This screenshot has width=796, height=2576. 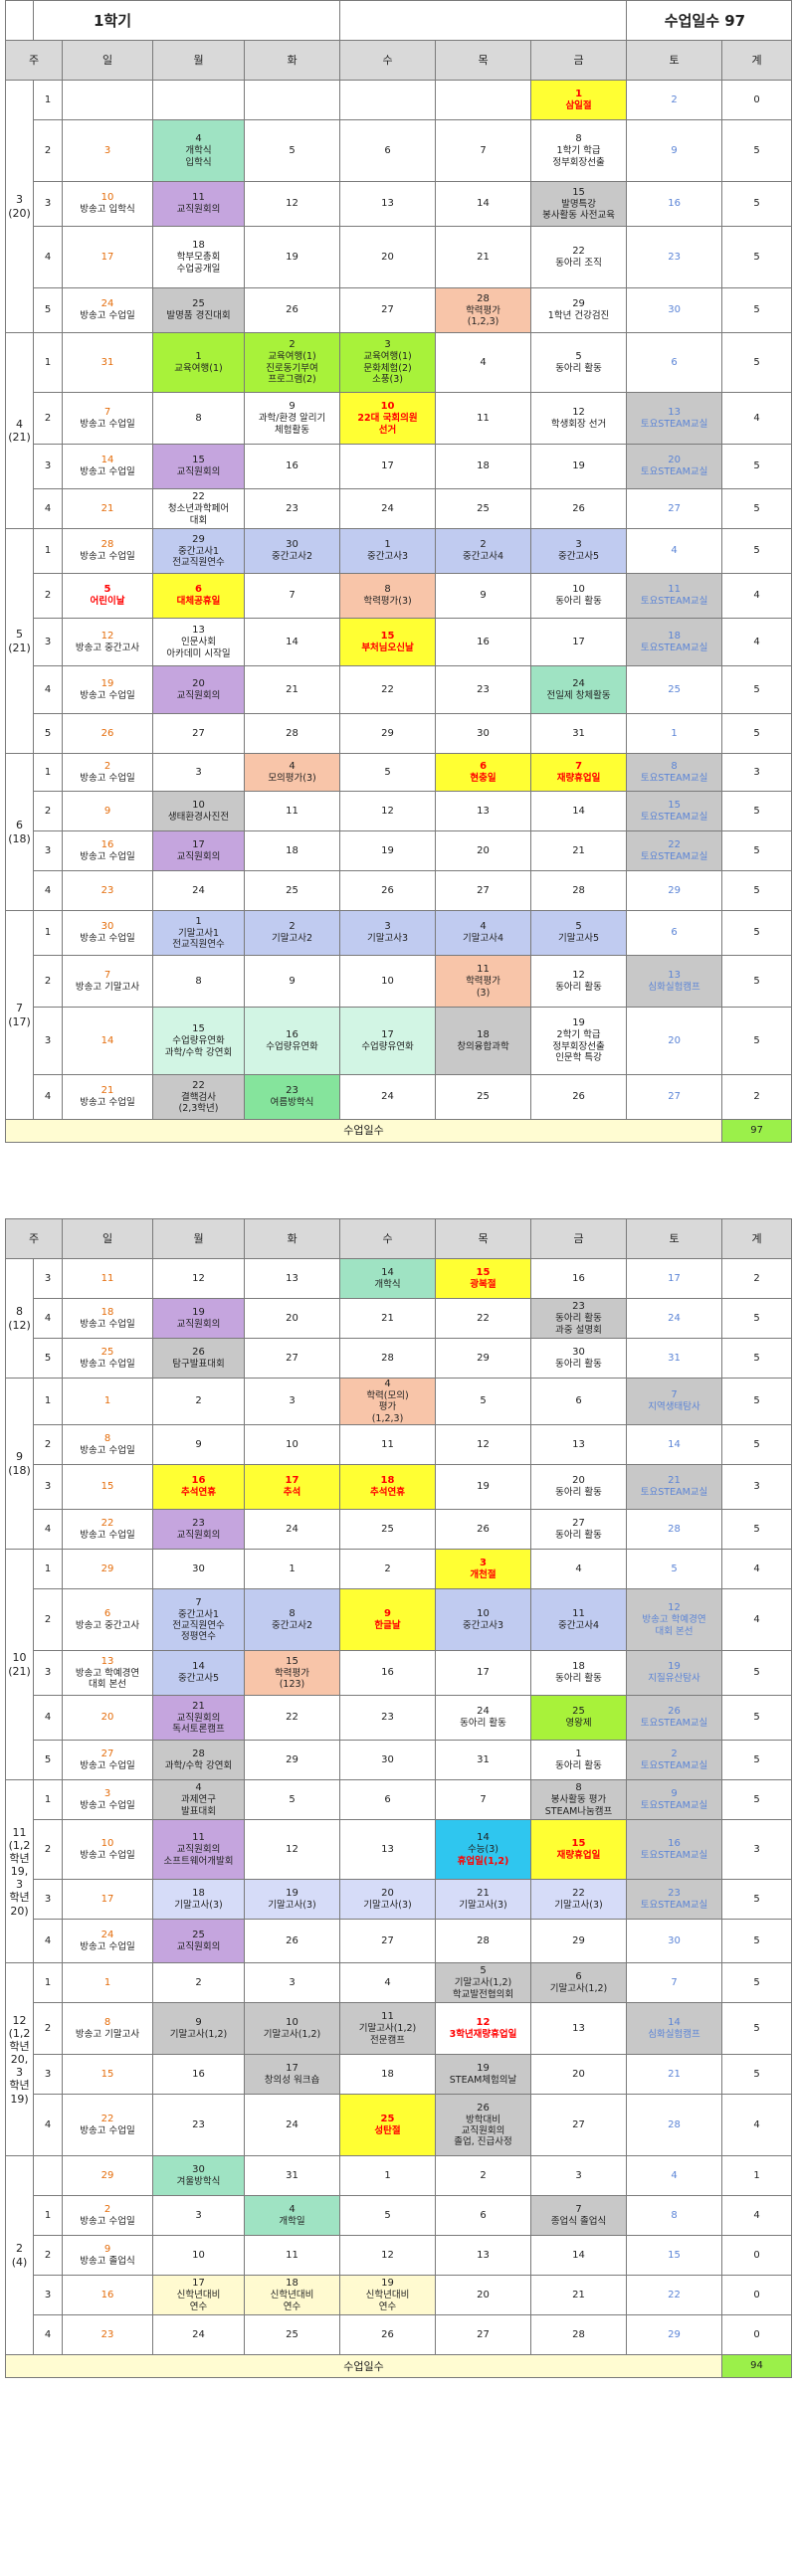 I want to click on event-label: 기말고사(3), so click(x=292, y=1905).